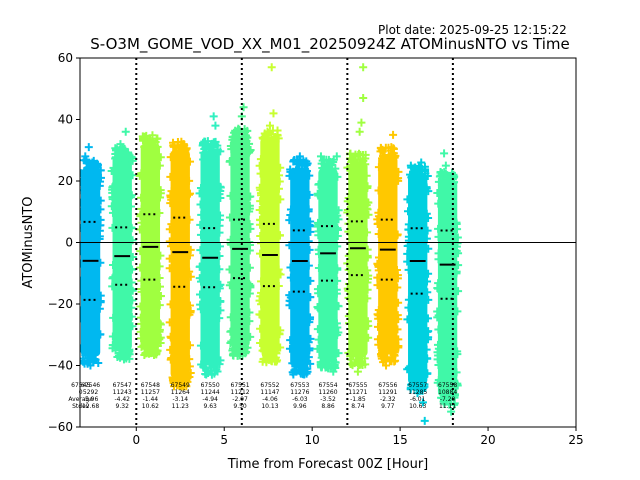 This screenshot has width=640, height=480. Describe the element at coordinates (388, 399) in the screenshot. I see `stat-label: -2.32` at that location.